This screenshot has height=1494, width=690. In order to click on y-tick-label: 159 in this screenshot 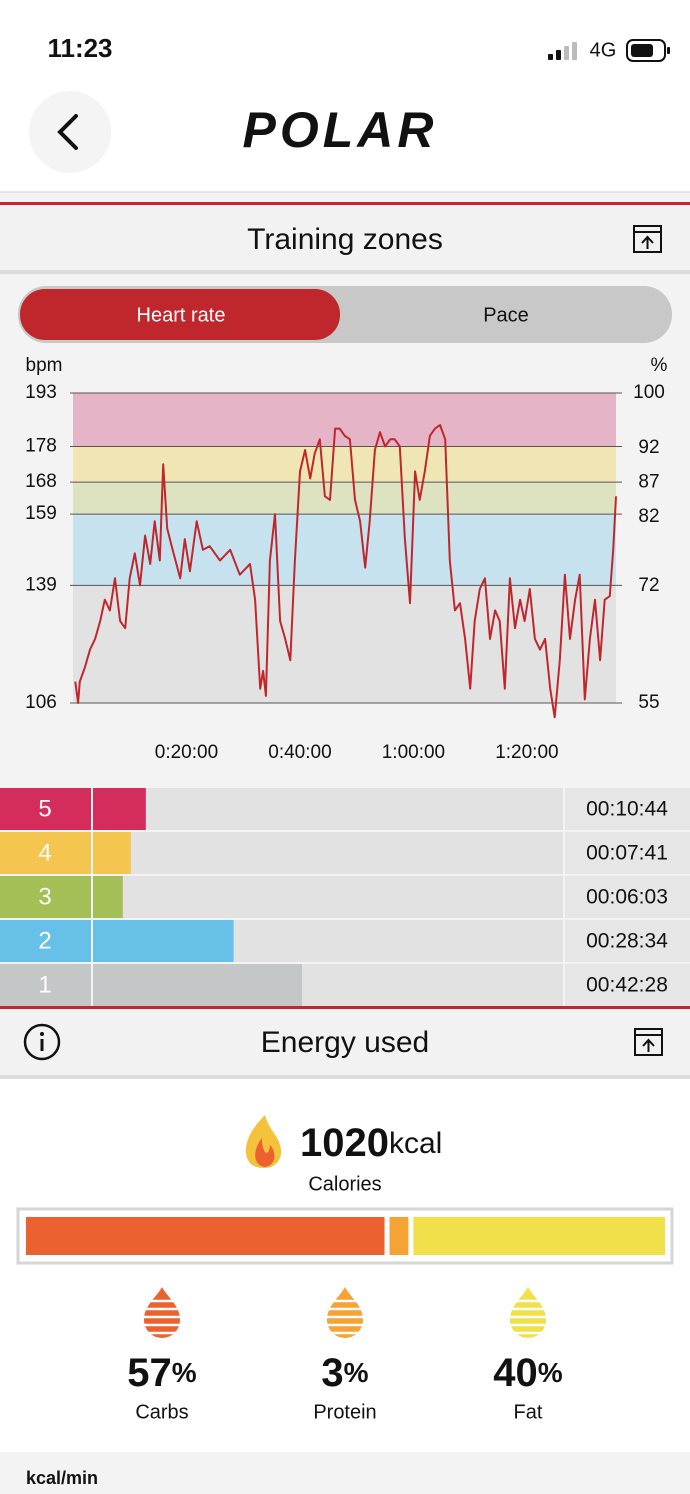, I will do `click(41, 513)`.